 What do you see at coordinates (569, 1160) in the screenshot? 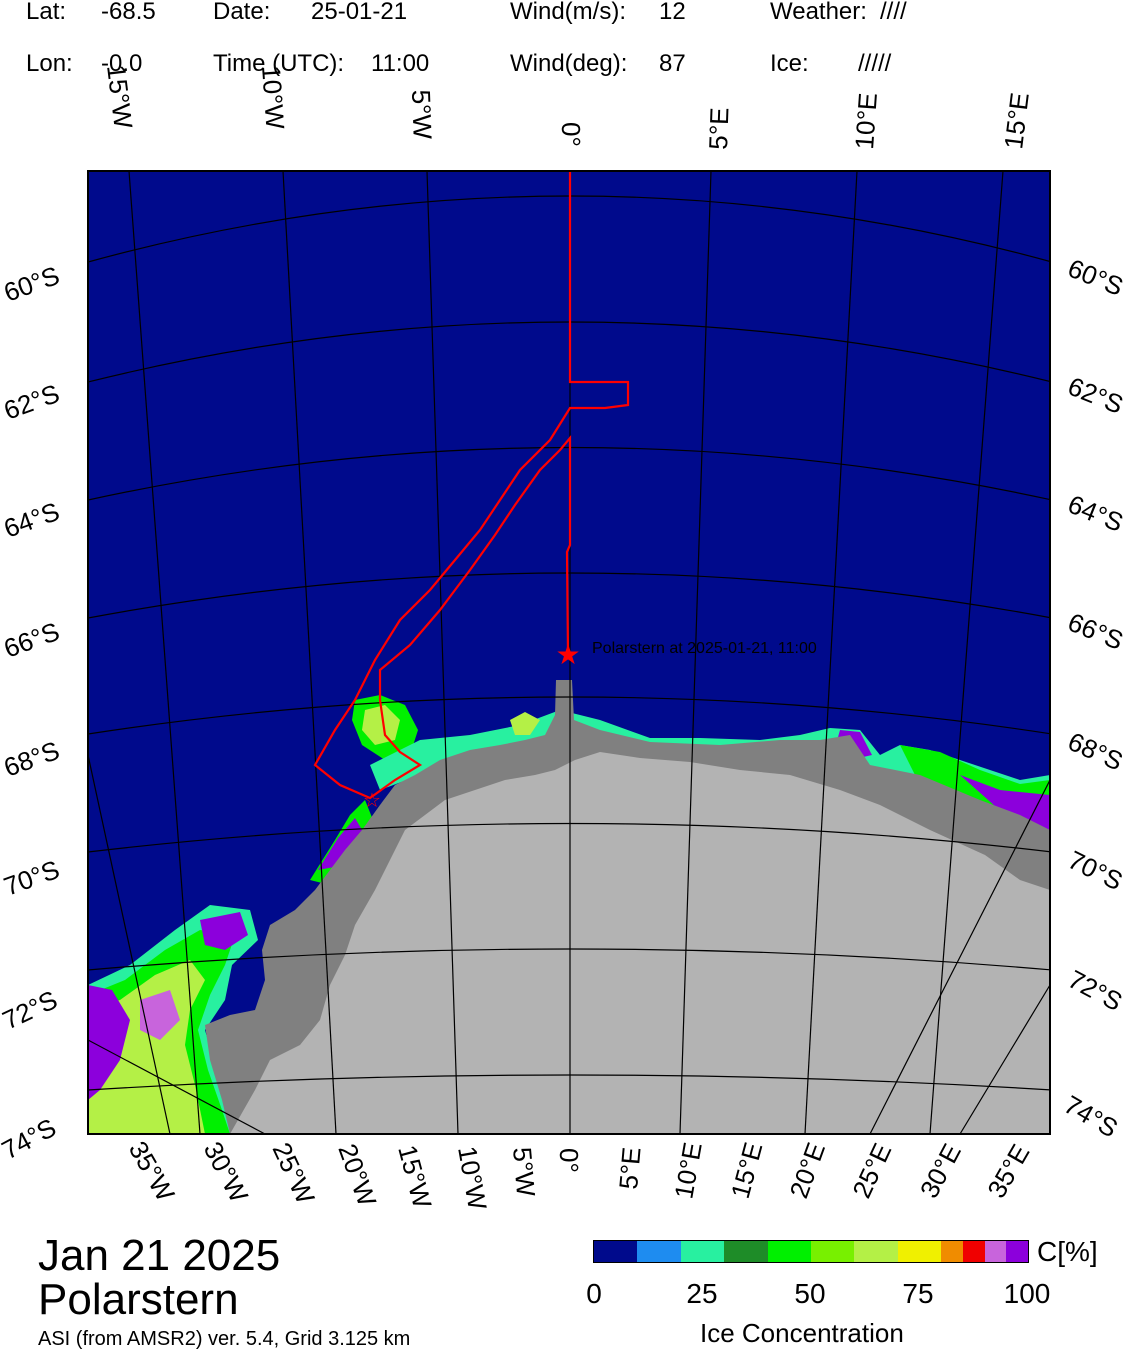
I see `bottom-lon-label: 0°` at bounding box center [569, 1160].